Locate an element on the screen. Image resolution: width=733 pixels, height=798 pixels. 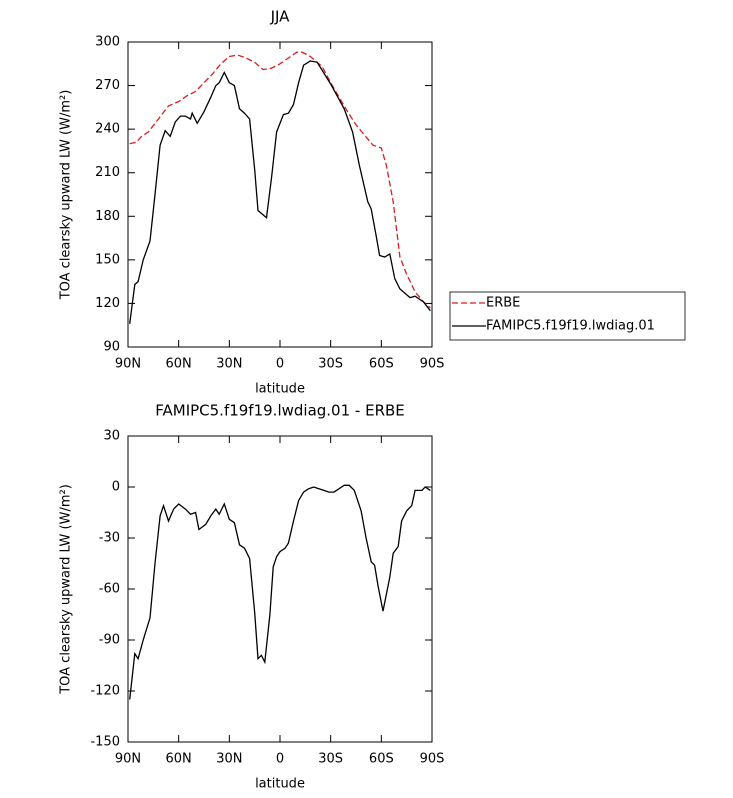
y-tick-label: 270 is located at coordinates (107, 85).